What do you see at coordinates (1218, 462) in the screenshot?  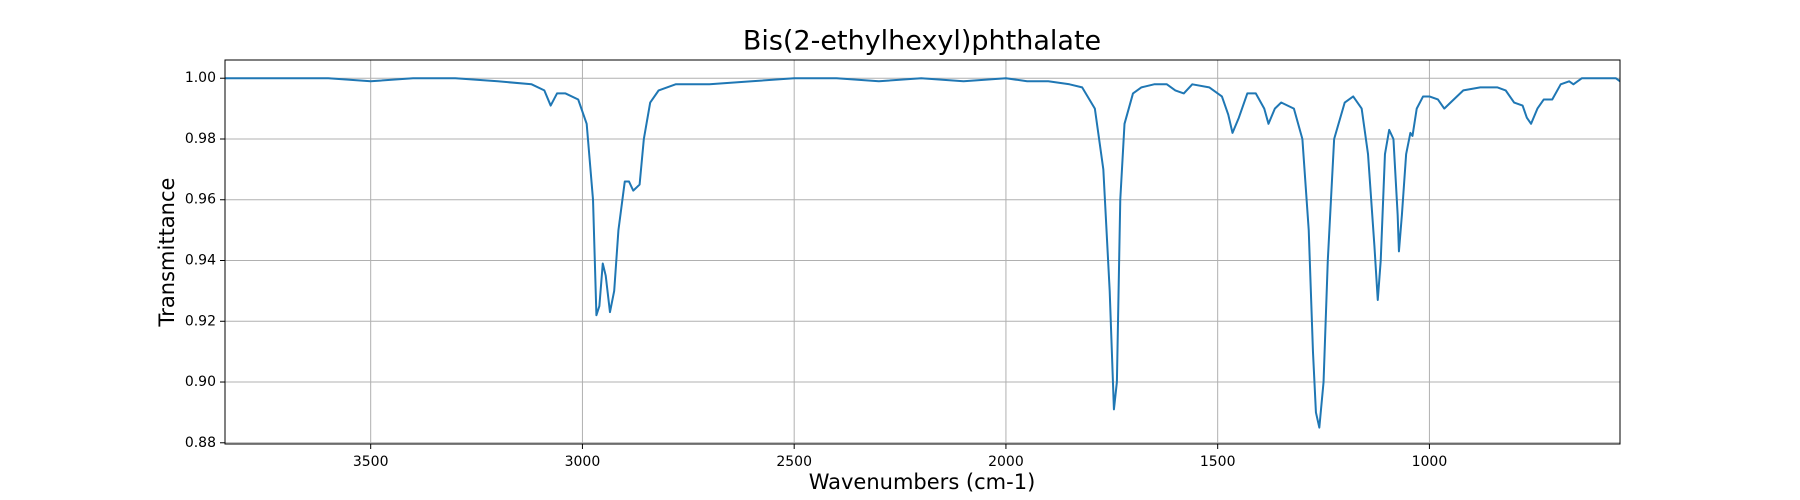 I see `x-tick-label: 1500` at bounding box center [1218, 462].